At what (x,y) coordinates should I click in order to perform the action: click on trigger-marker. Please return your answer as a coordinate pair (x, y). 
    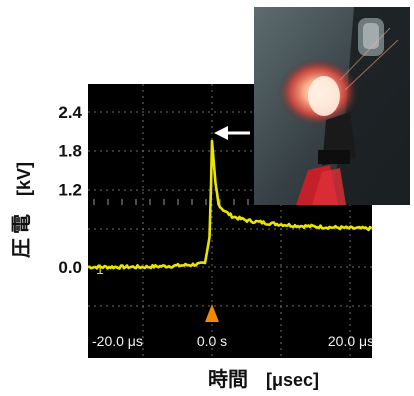
    Looking at the image, I should click on (212, 313).